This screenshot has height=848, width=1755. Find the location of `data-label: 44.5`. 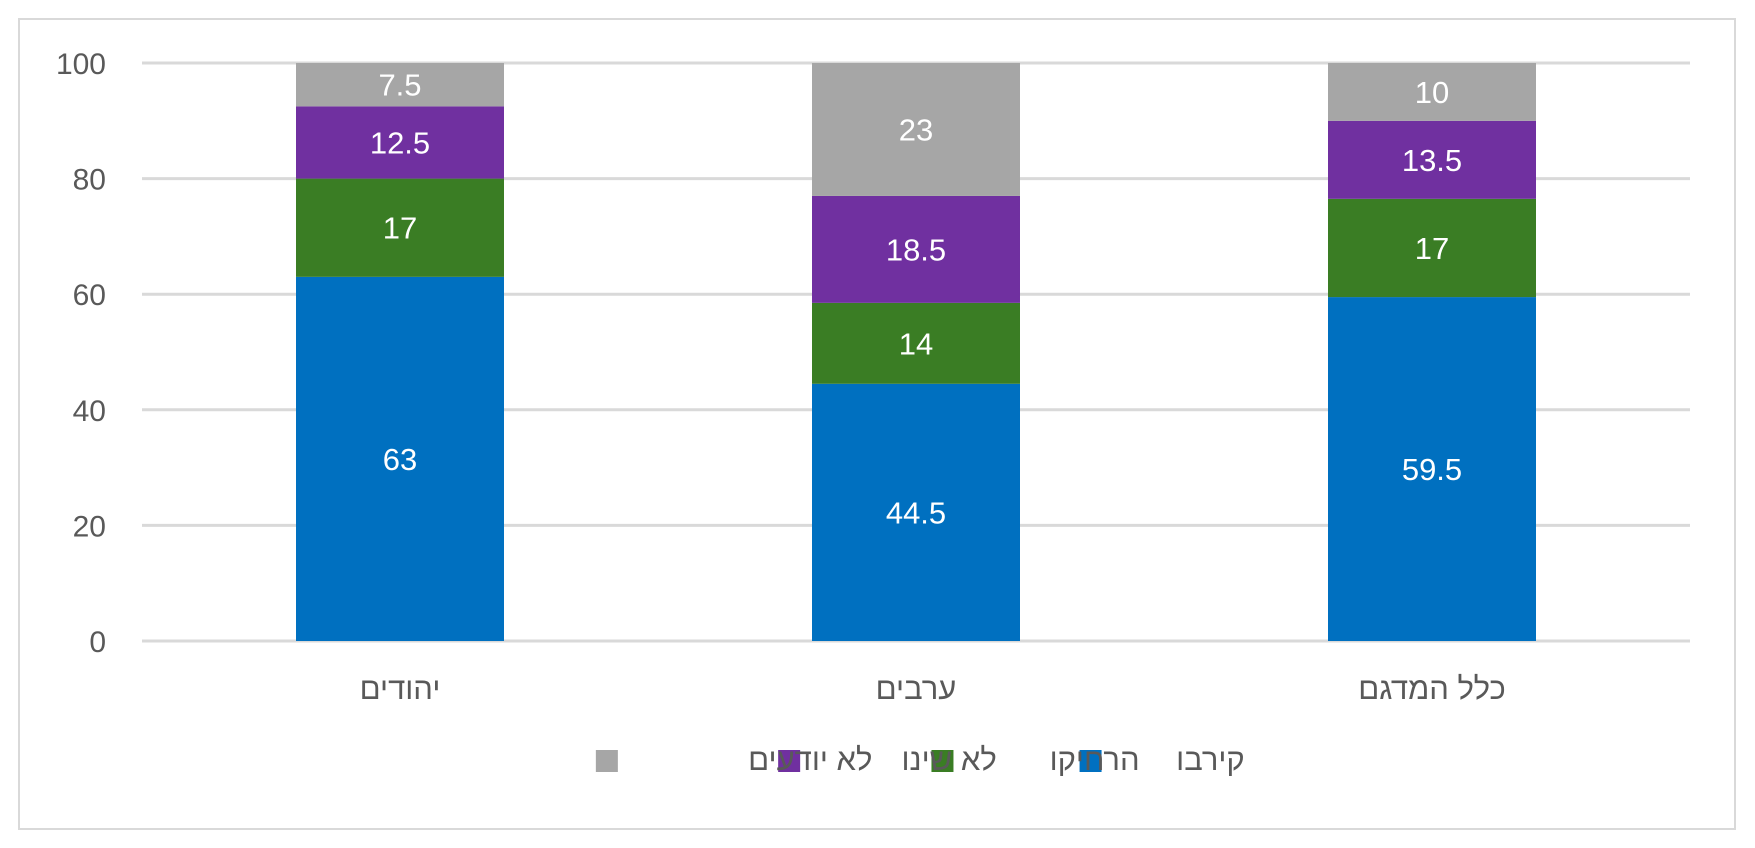

data-label: 44.5 is located at coordinates (916, 512).